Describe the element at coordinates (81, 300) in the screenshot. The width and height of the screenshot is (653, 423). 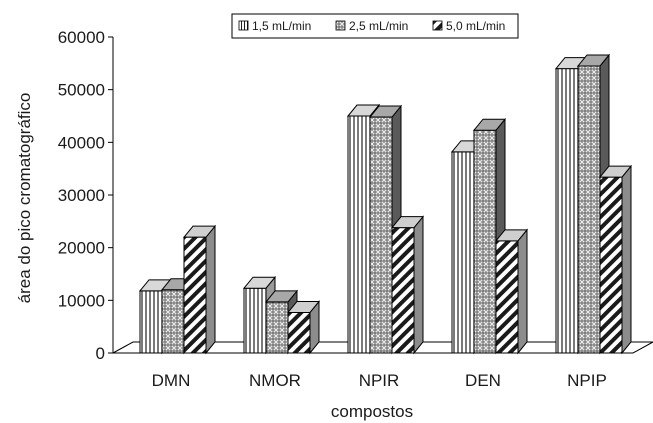
I see `y-tick-label: 10000` at that location.